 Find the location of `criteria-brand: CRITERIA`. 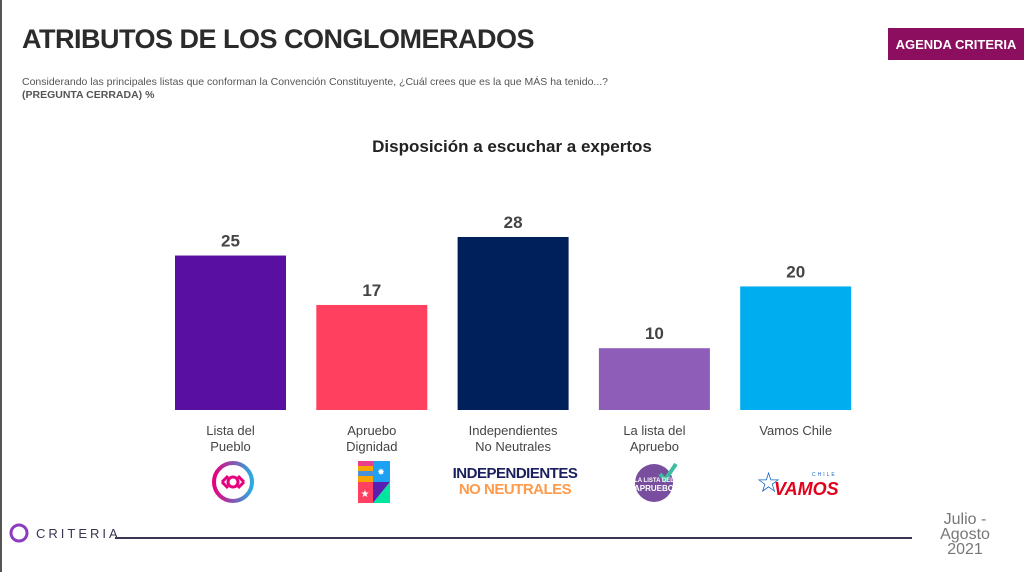

criteria-brand: CRITERIA is located at coordinates (64, 533).